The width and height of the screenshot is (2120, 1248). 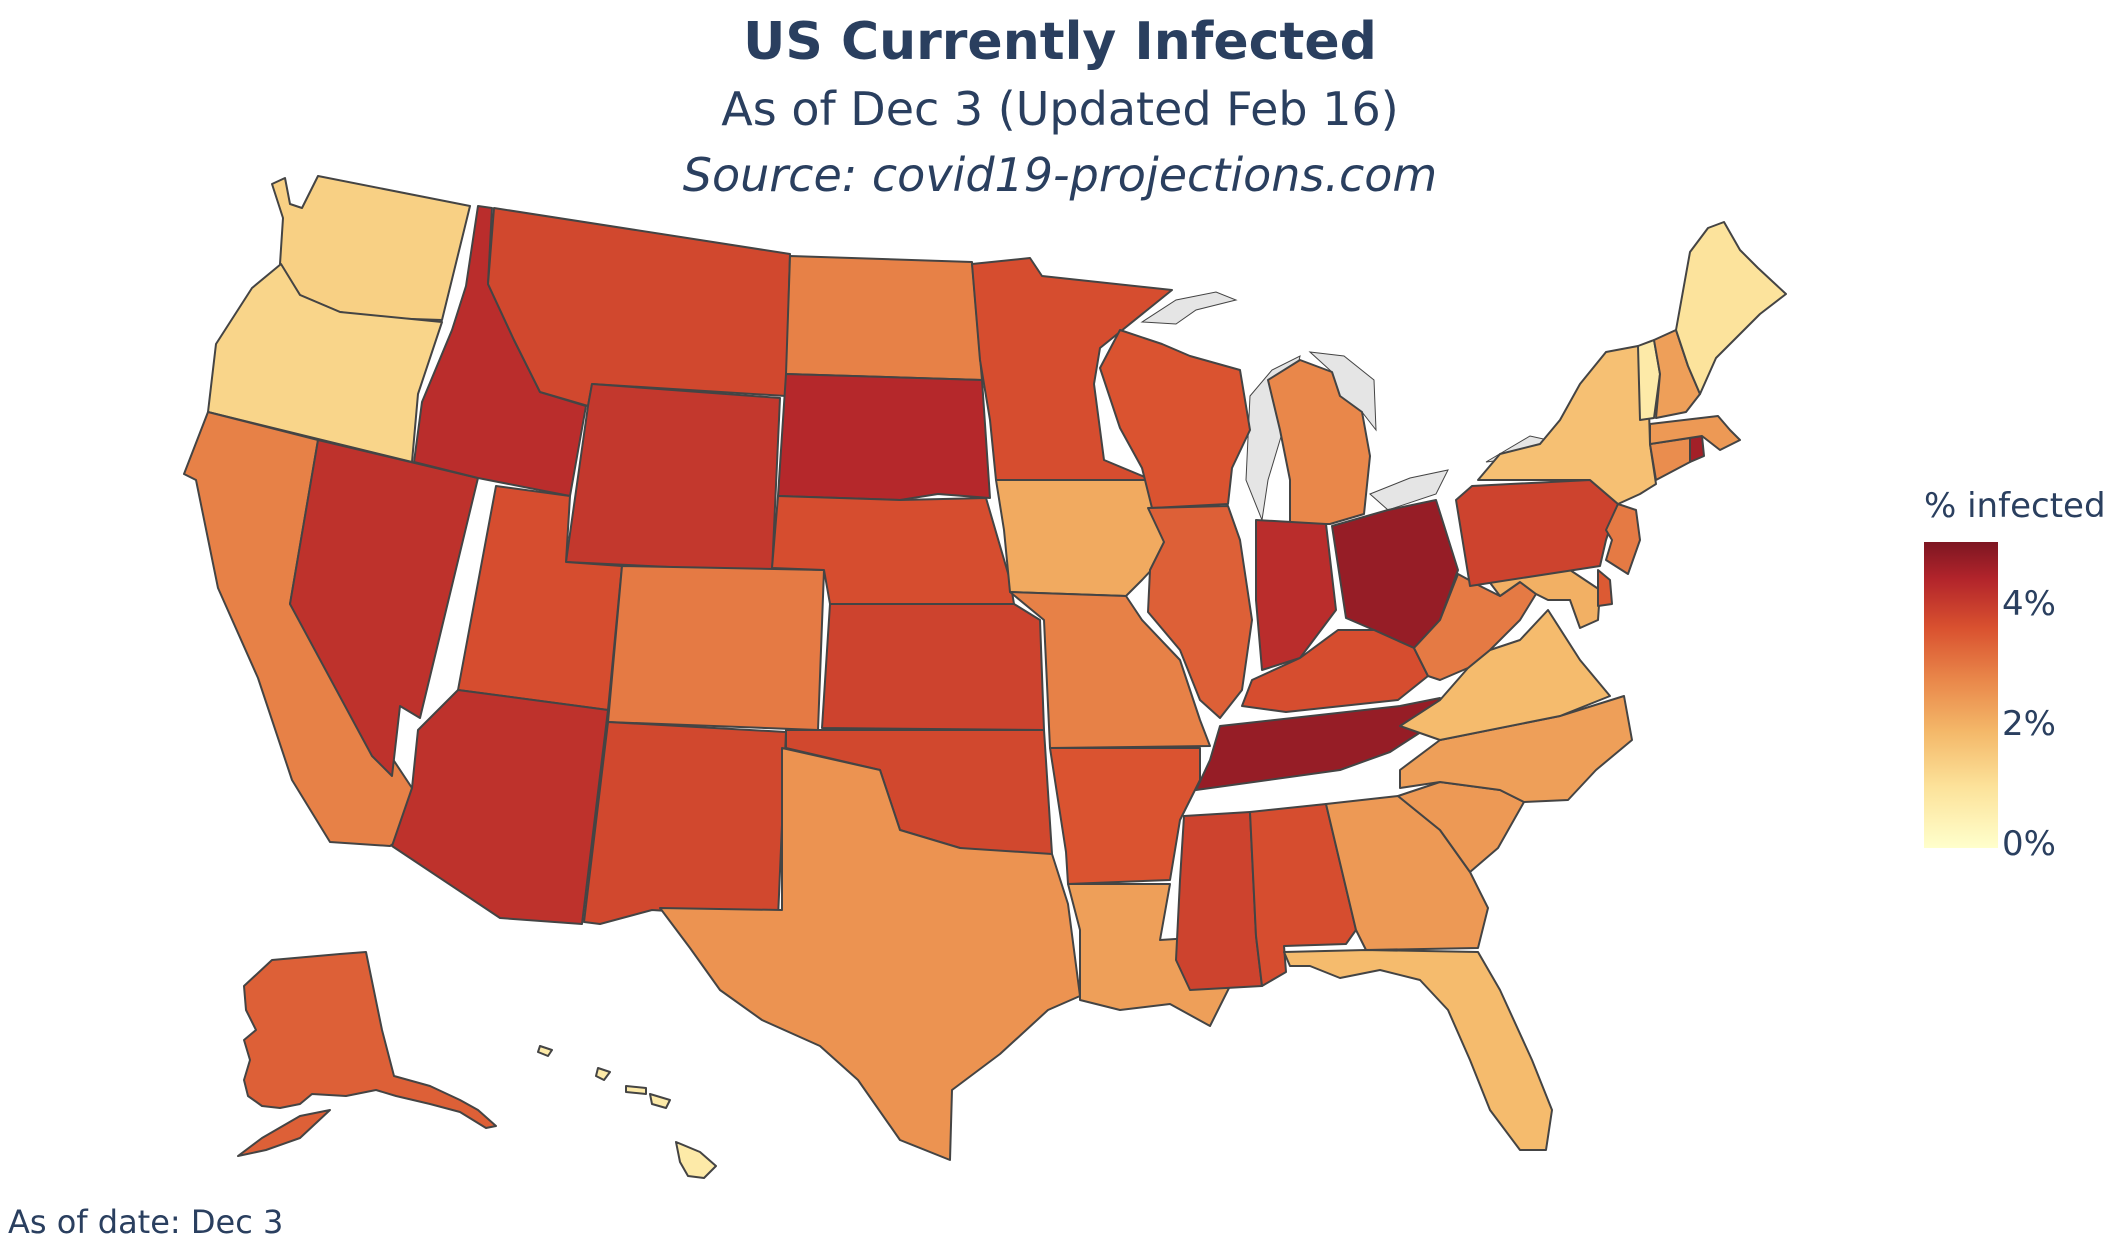 I want to click on state-nevada: Nevada, so click(x=384, y=608).